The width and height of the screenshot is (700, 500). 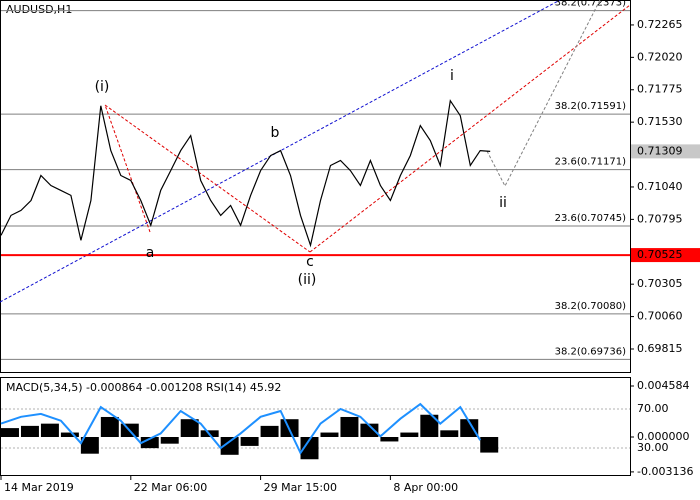 I want to click on wave-label: c, so click(x=310, y=262).